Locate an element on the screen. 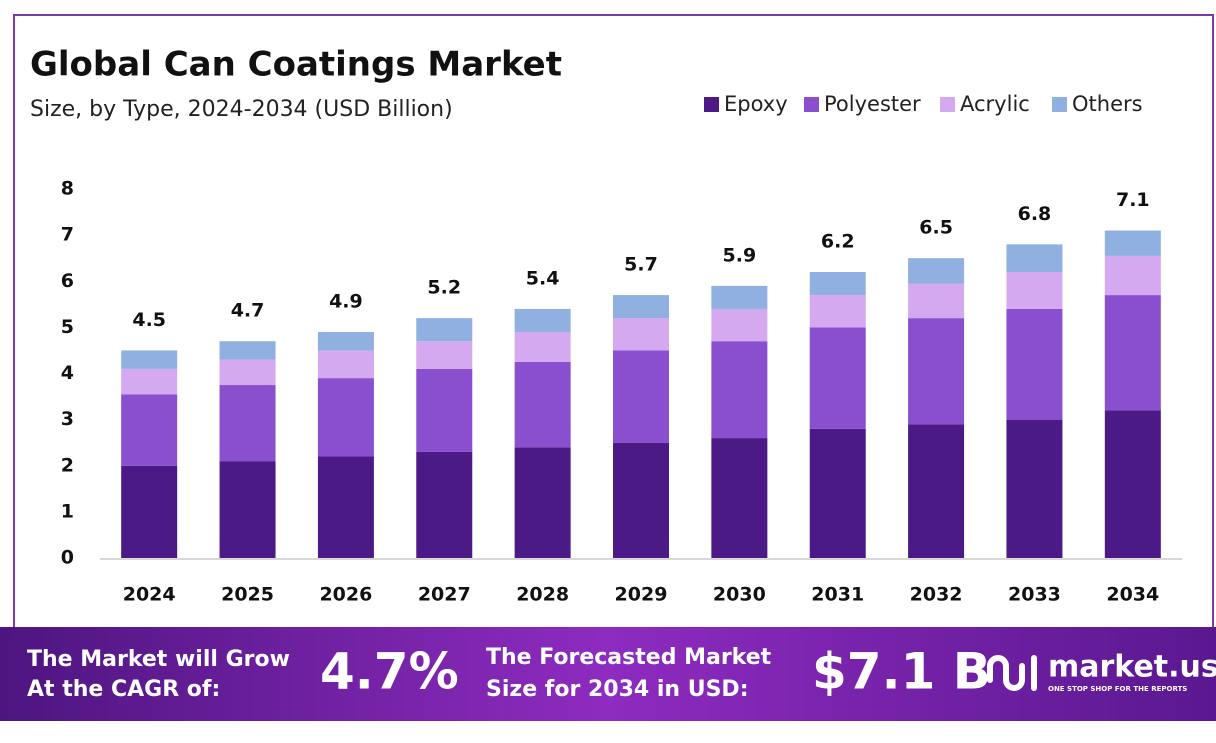  x-tick-label: 2029 is located at coordinates (641, 595).